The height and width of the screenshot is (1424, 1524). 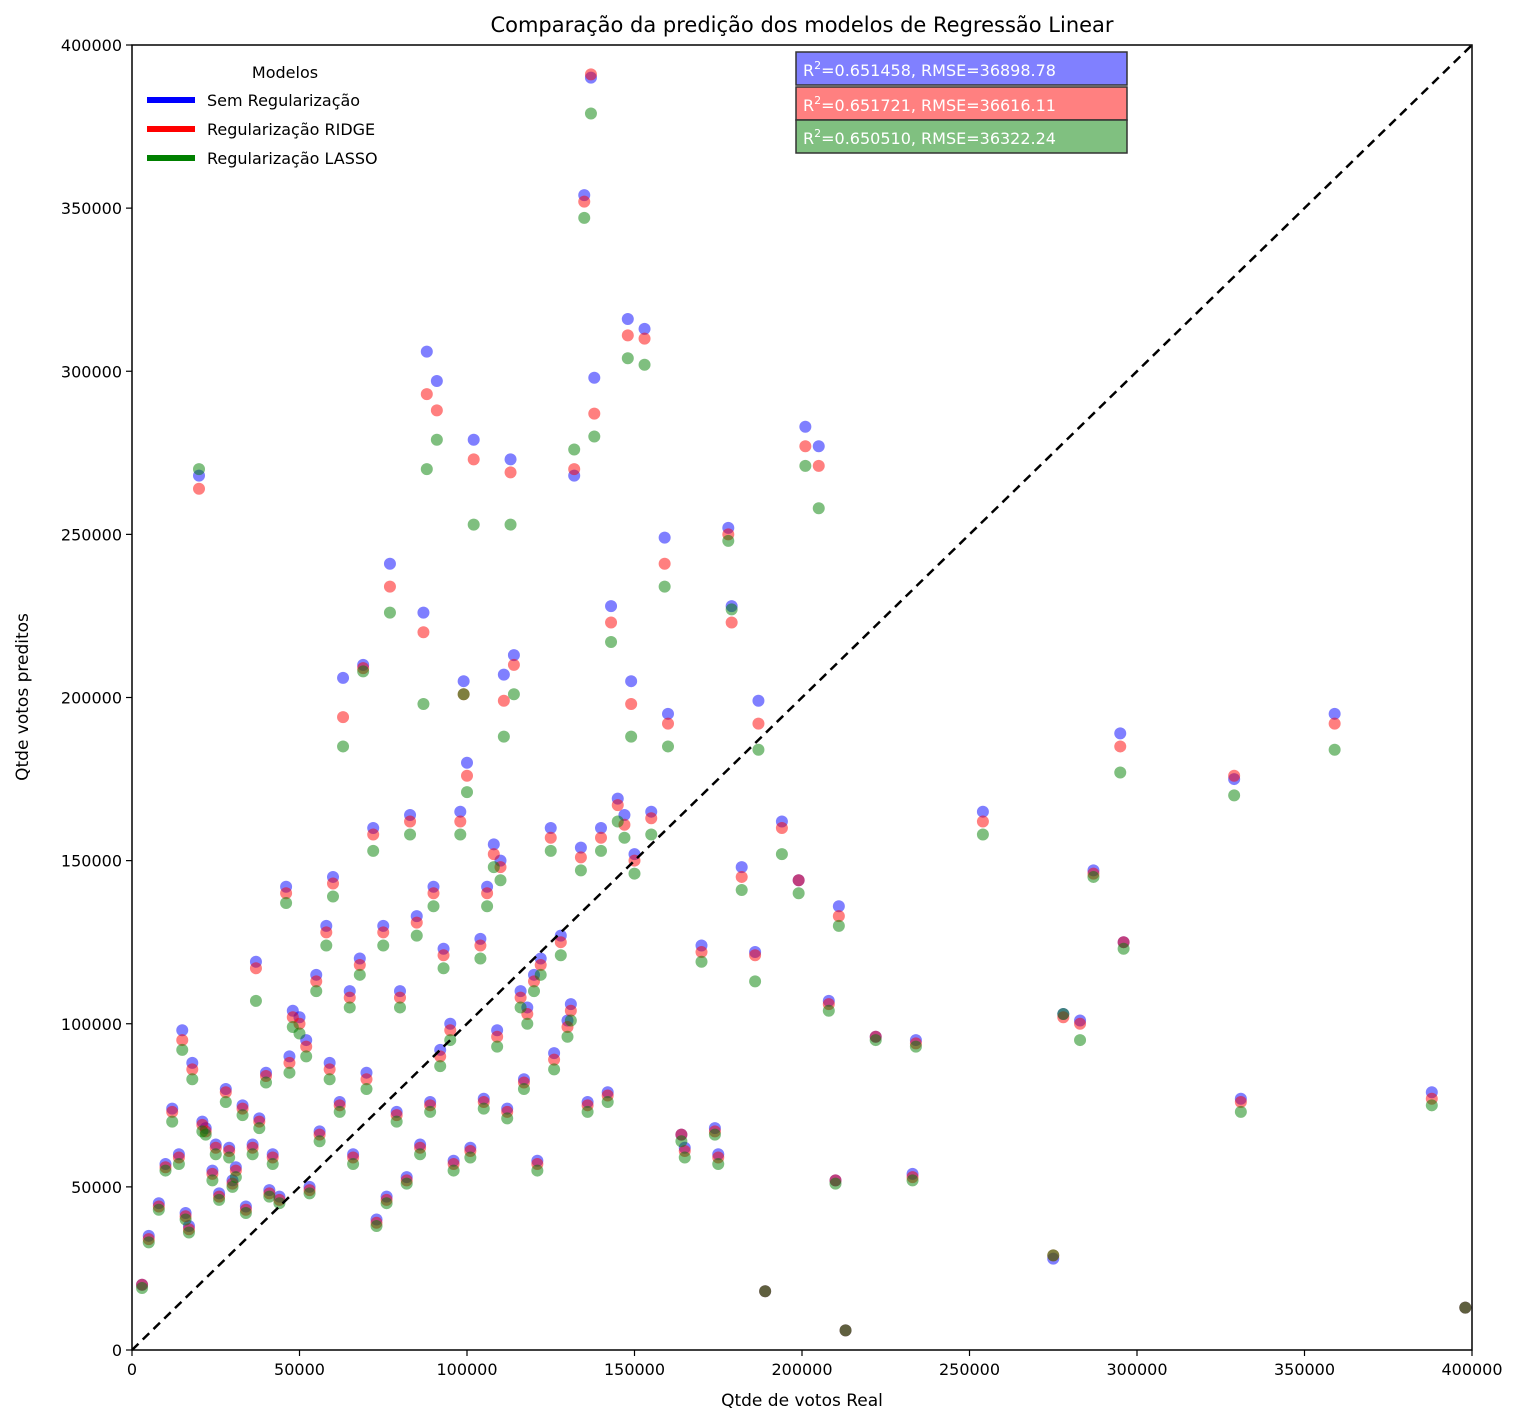 I want to click on y-tick-label: 0, so click(x=117, y=1350).